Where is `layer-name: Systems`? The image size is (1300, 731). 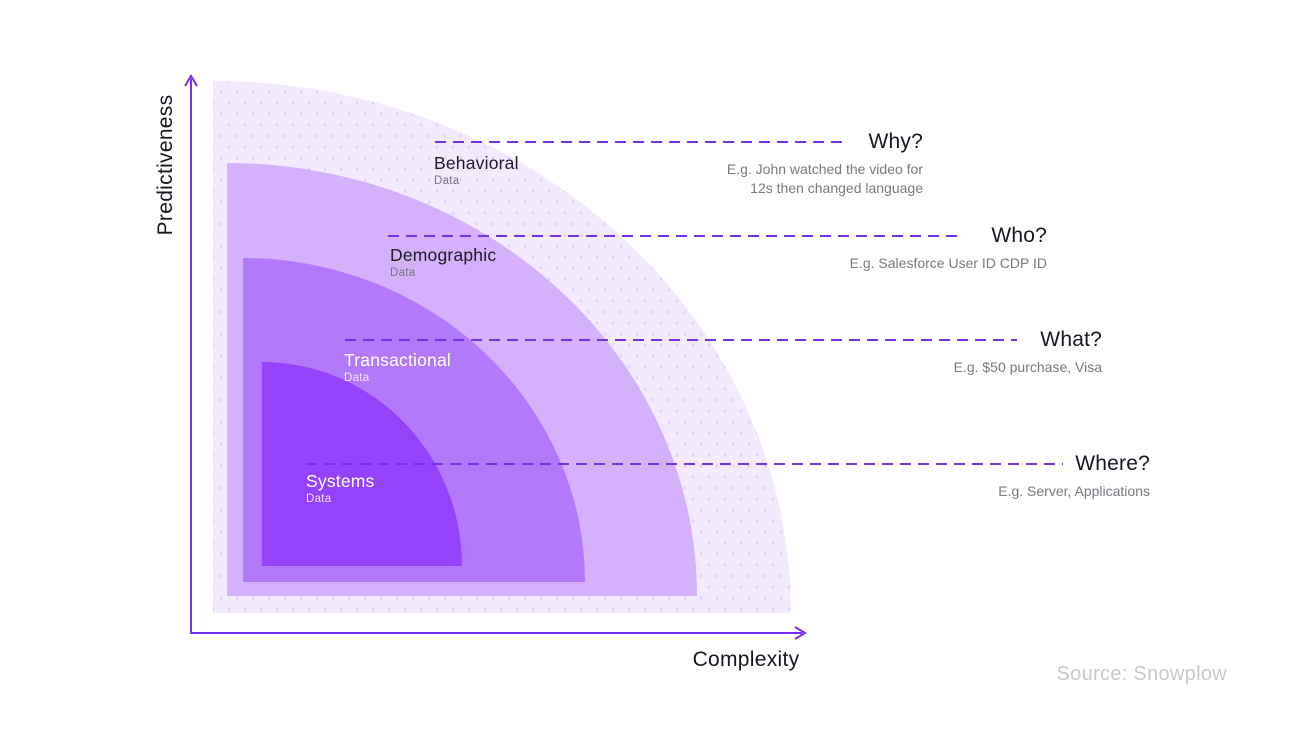 layer-name: Systems is located at coordinates (340, 481).